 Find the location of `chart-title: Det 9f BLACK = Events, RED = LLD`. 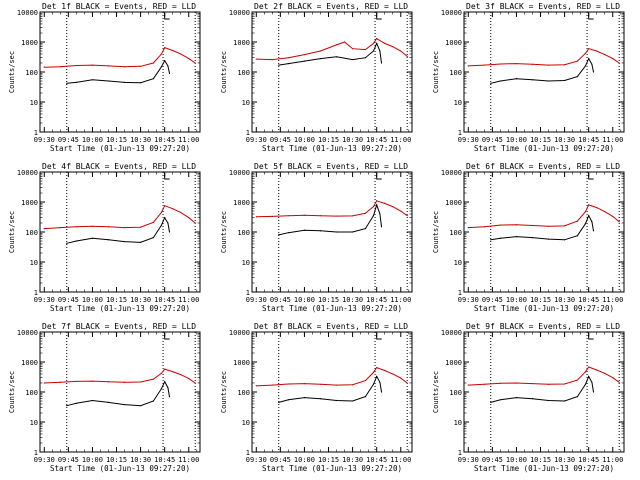

chart-title: Det 9f BLACK = Events, RED = LLD is located at coordinates (543, 326).